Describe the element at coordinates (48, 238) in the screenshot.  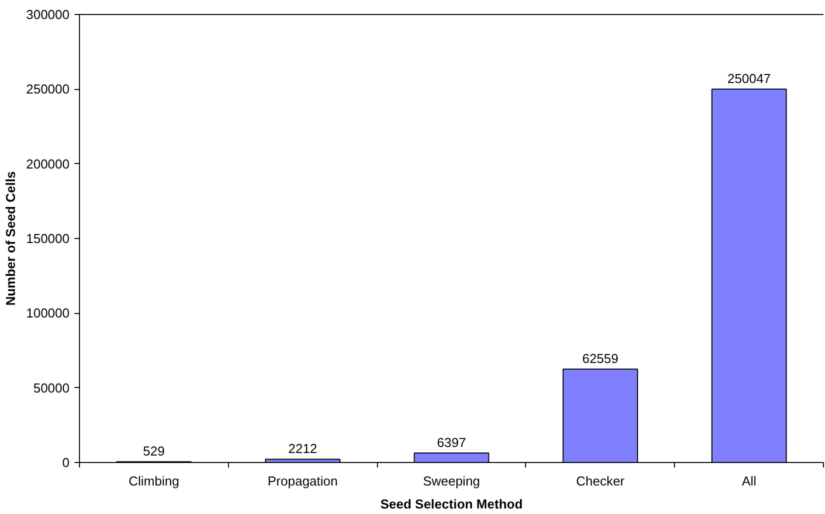
I see `y-tick-label: 150000` at that location.